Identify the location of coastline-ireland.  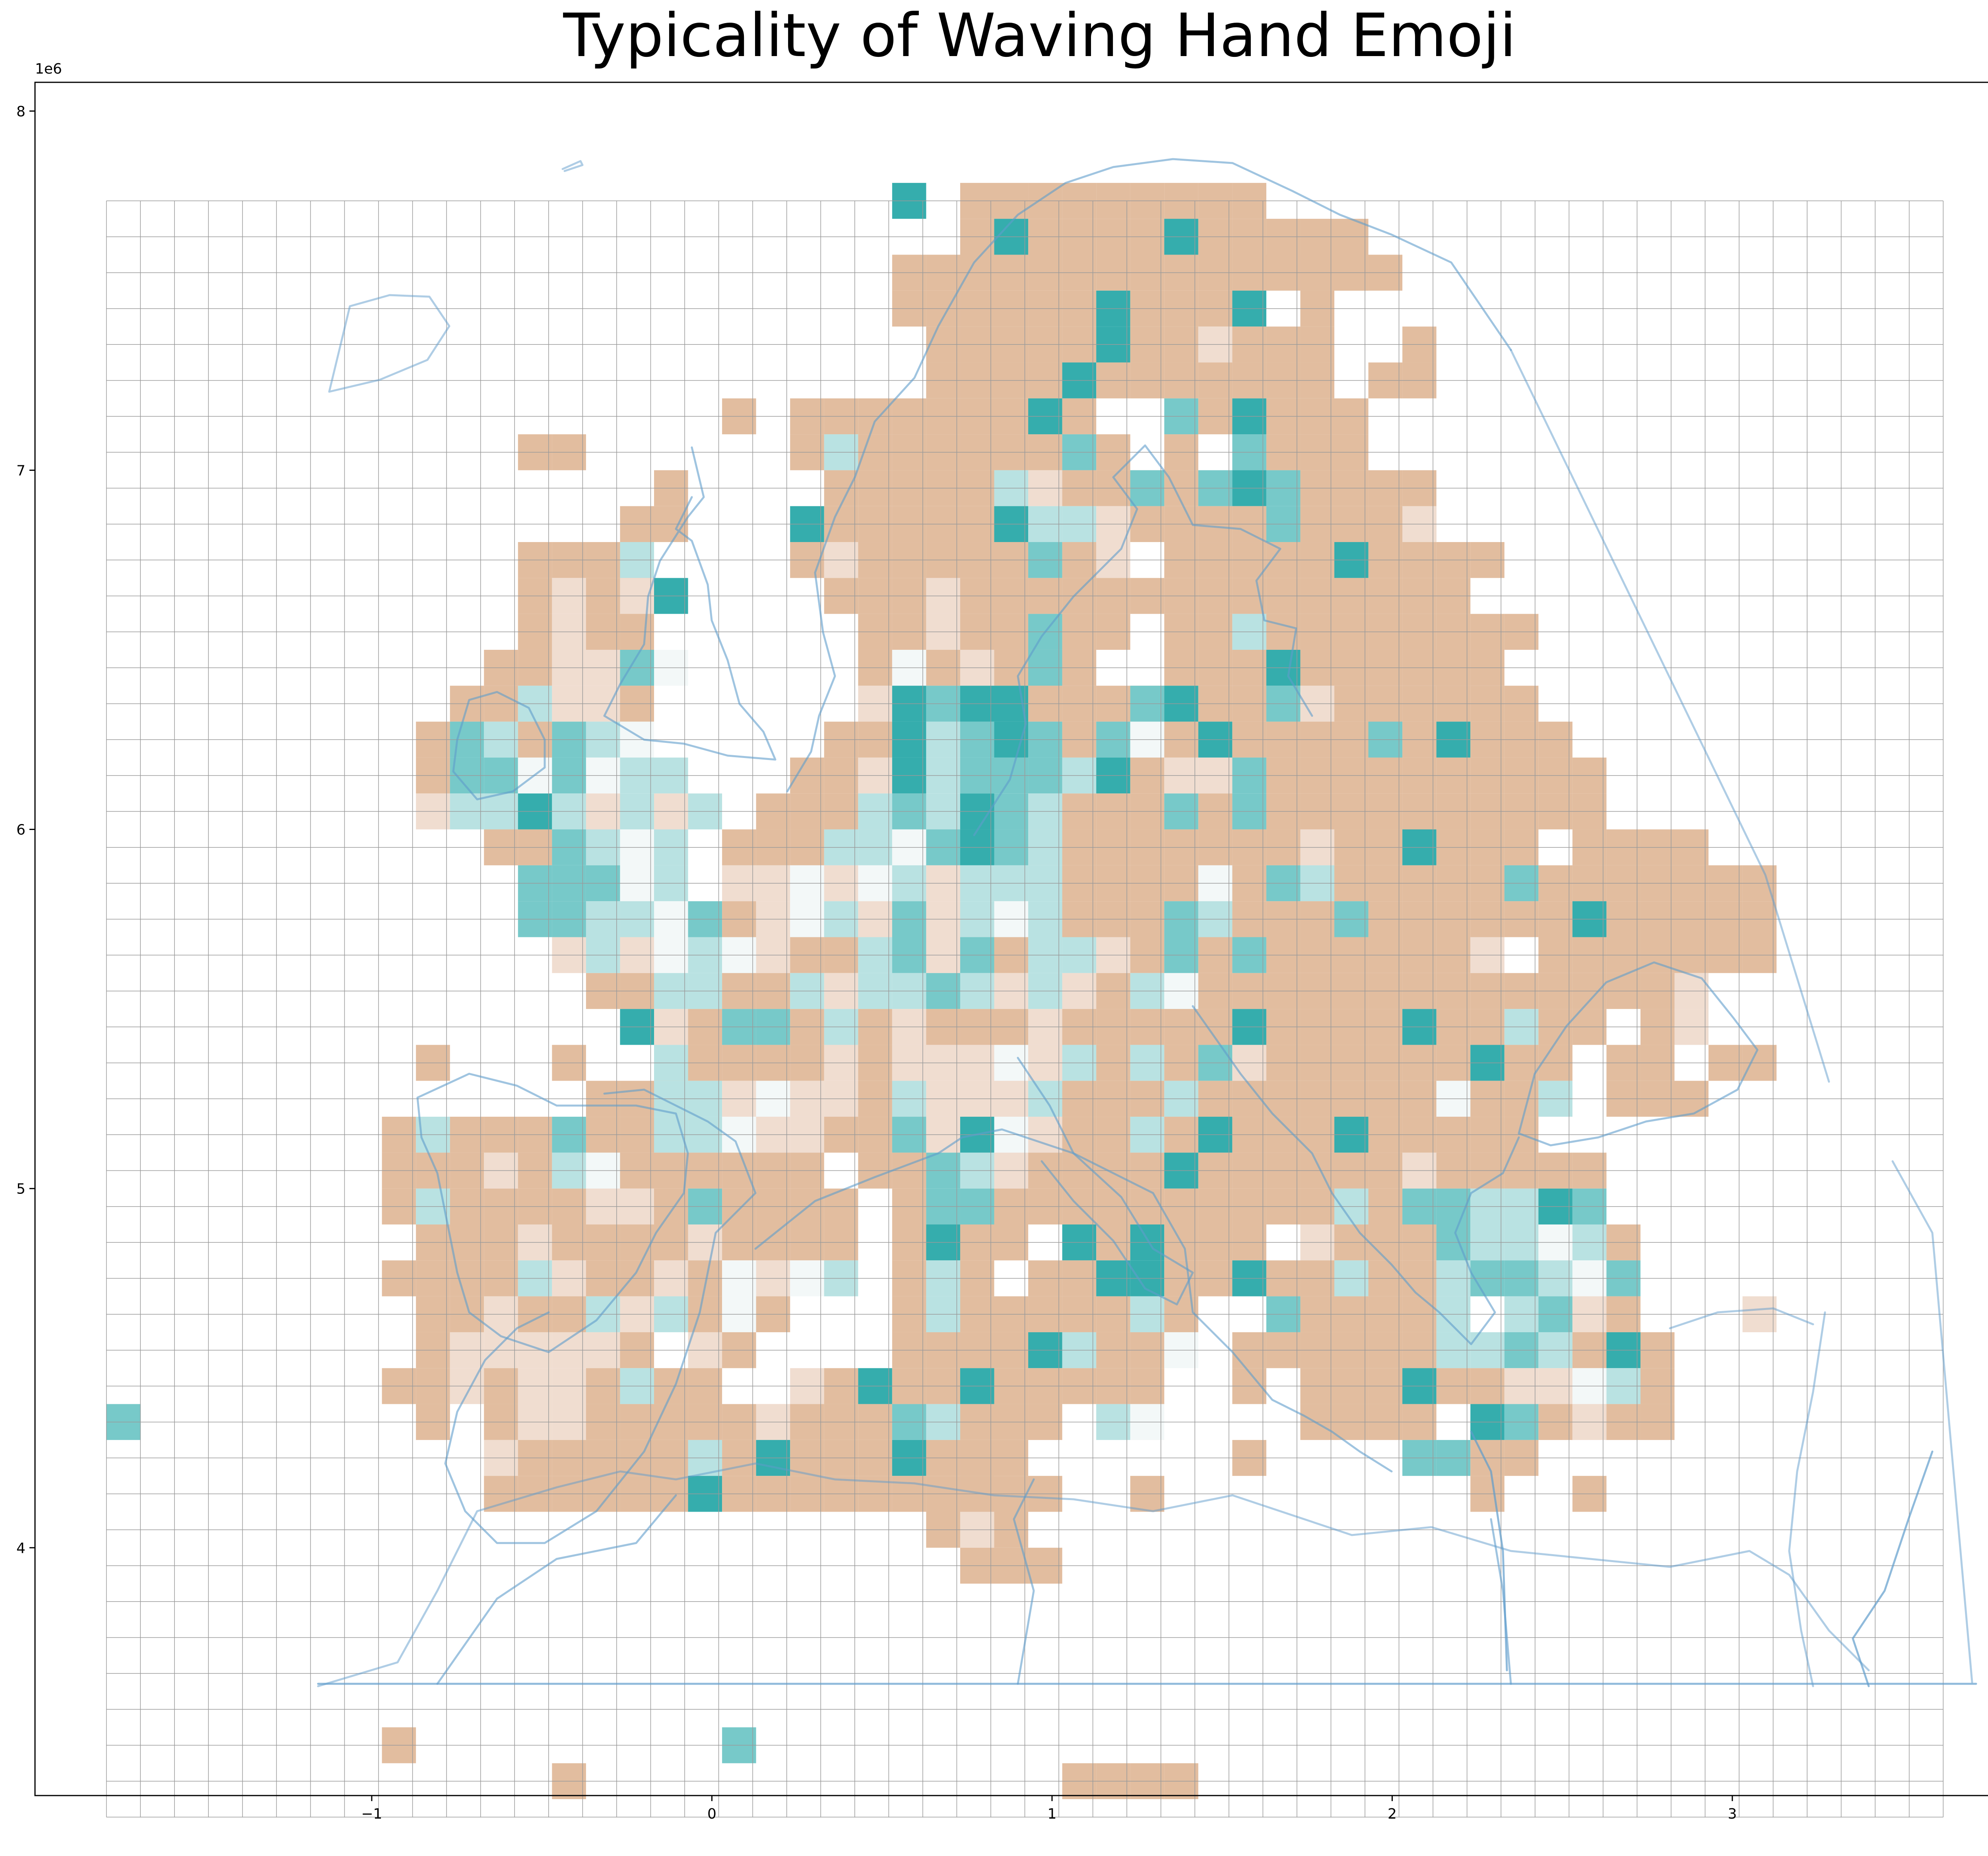
(499, 746).